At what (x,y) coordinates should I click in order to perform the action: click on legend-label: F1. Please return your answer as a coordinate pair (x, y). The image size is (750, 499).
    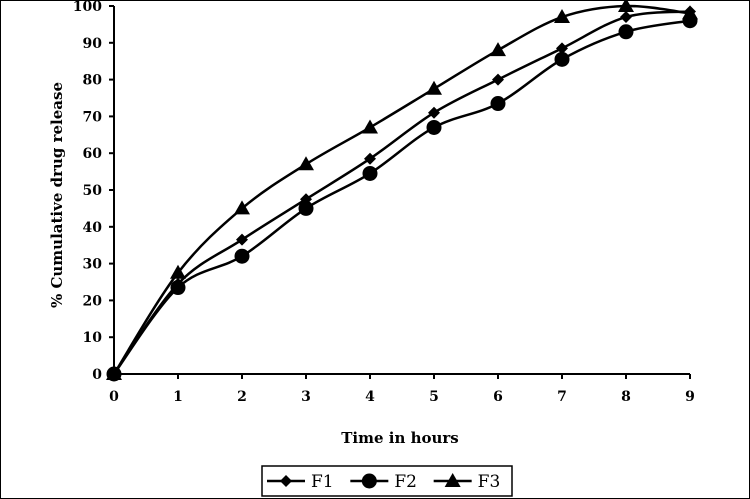
    Looking at the image, I should click on (322, 482).